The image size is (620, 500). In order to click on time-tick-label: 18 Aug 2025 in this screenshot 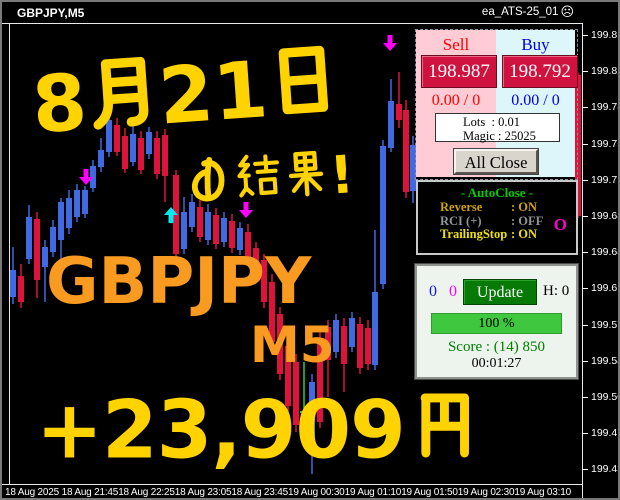, I will do `click(32, 492)`.